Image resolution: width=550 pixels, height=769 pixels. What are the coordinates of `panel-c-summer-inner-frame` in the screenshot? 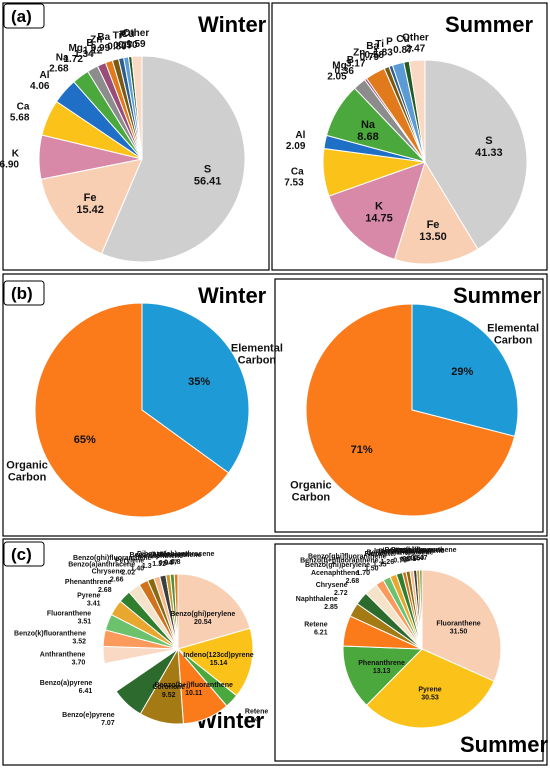 It's located at (409, 652).